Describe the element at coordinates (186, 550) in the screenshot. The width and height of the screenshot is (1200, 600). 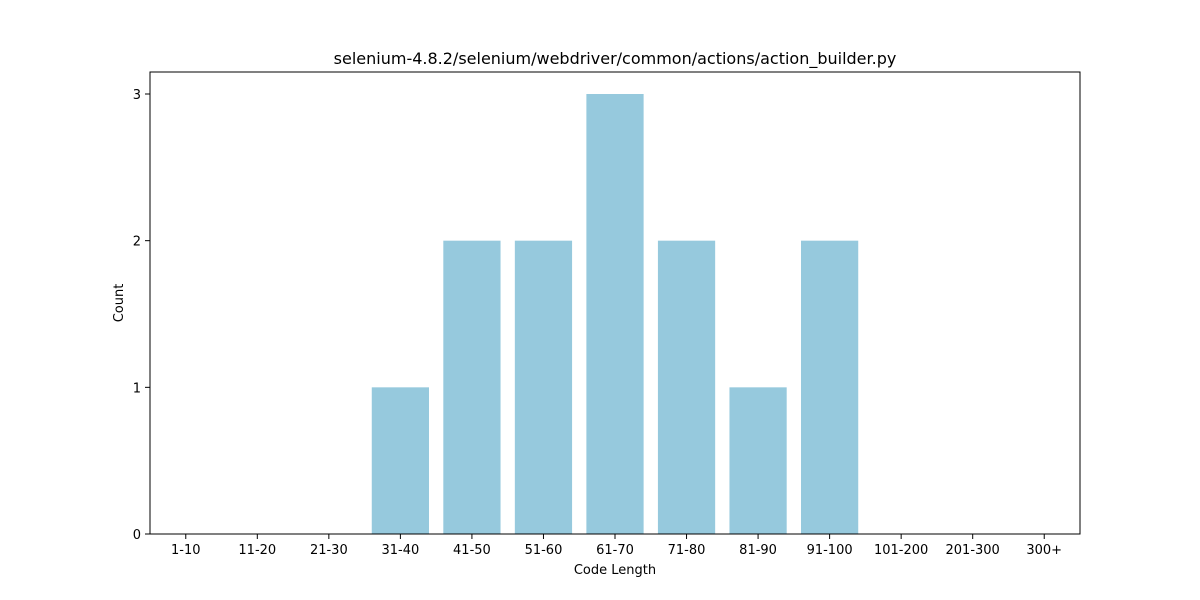
I see `x-tick-label: 1-10` at that location.